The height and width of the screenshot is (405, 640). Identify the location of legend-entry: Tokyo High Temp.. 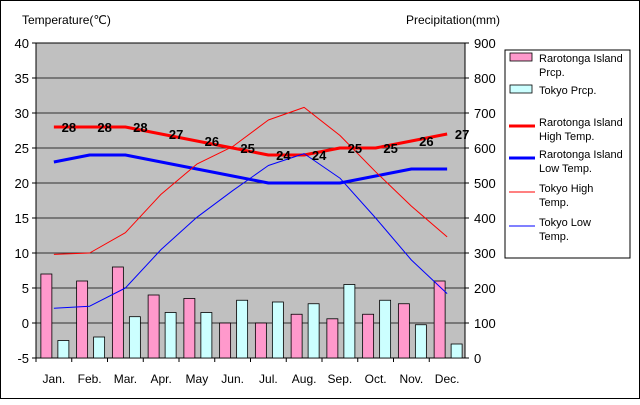
(551, 196).